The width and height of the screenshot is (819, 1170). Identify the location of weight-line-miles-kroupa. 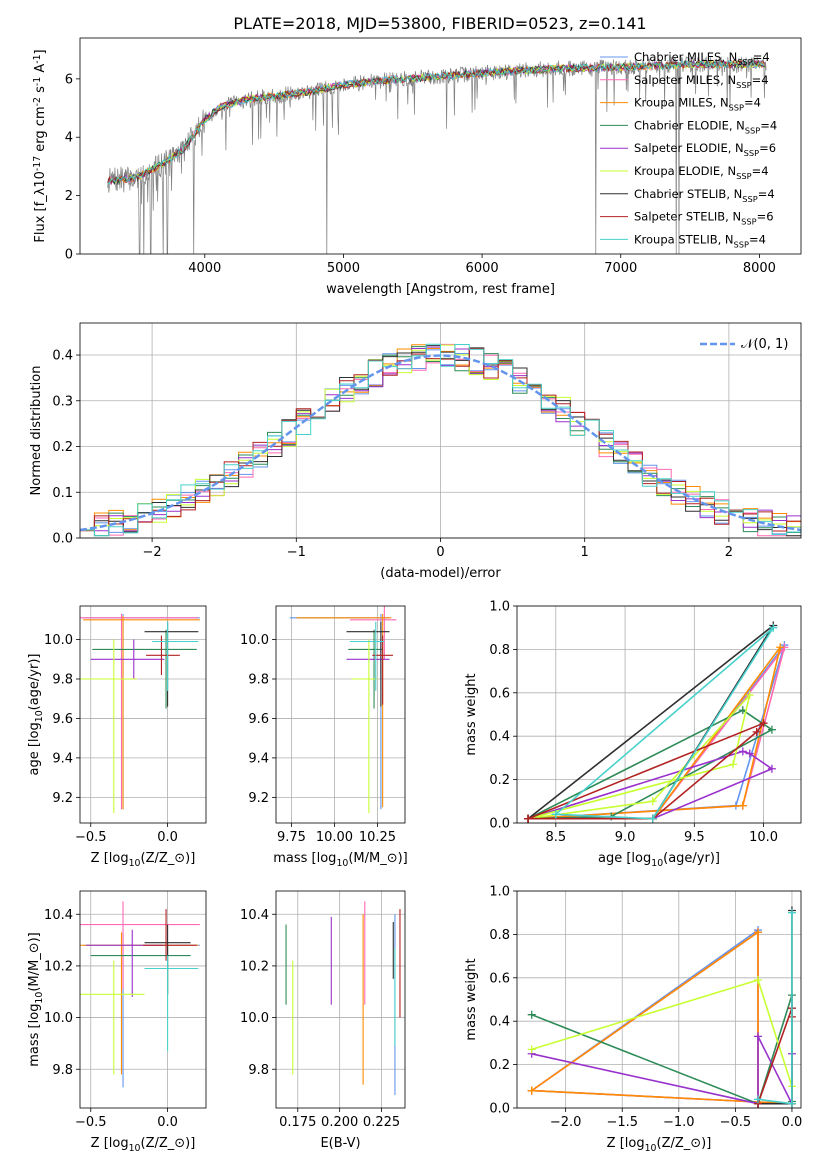
(661, 1017).